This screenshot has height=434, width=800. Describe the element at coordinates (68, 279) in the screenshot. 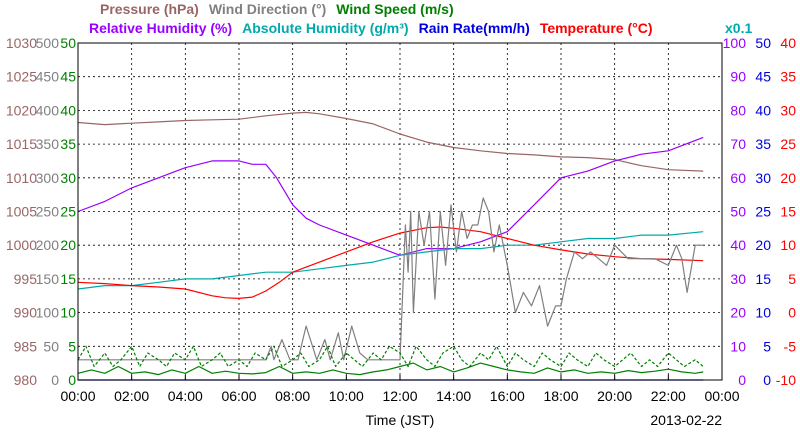

I see `wind_speed-axis-tick-label: 15` at that location.